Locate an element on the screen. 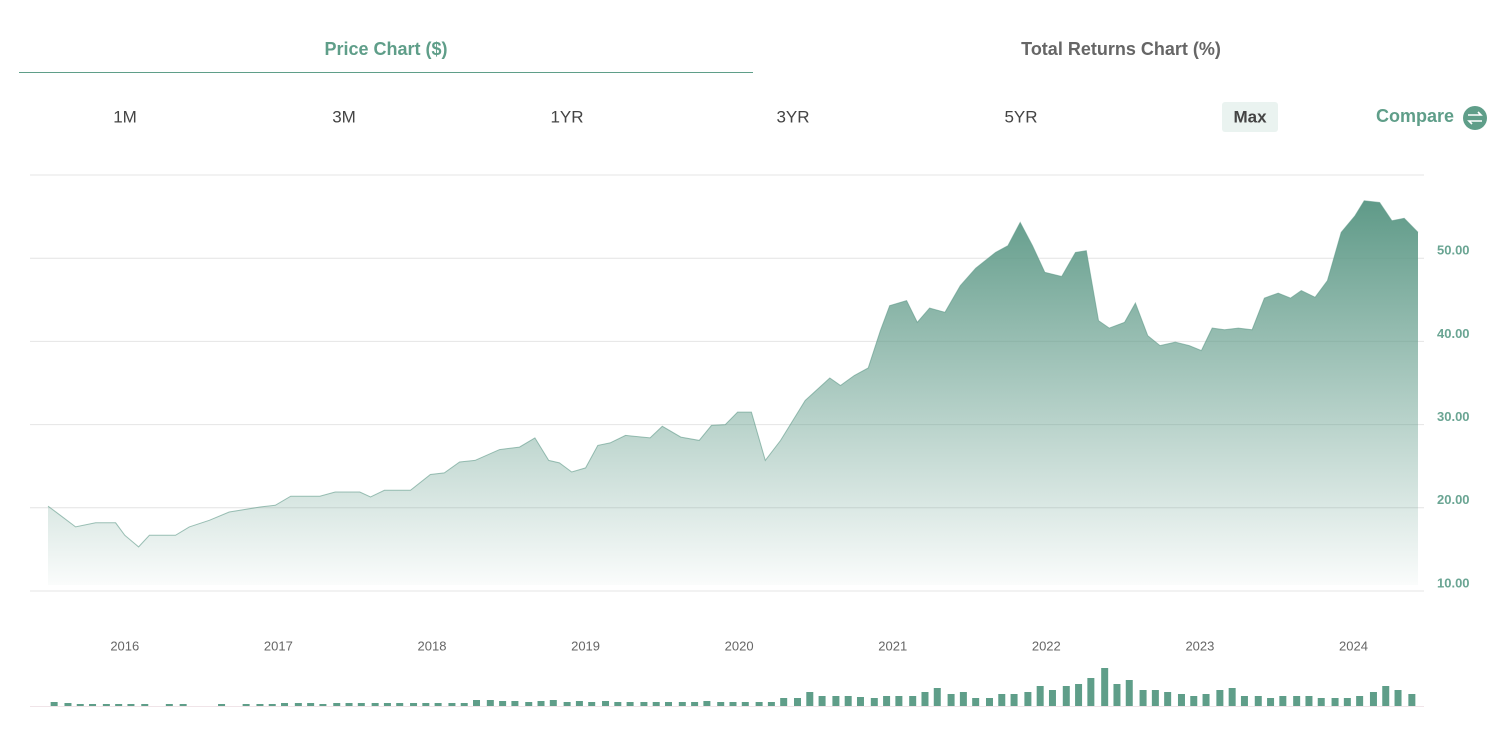 The width and height of the screenshot is (1508, 747). compare-button: Compare is located at coordinates (1431, 118).